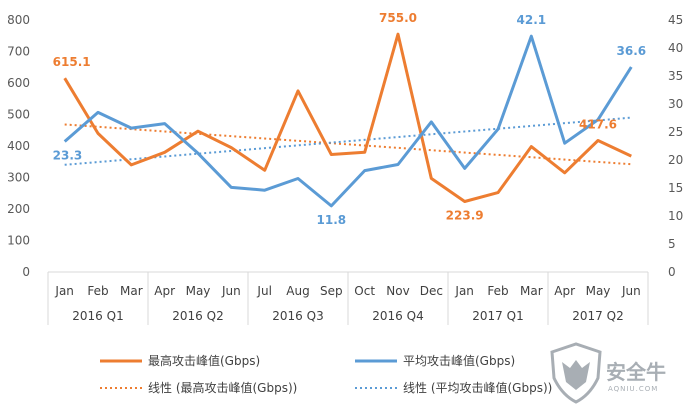  Describe the element at coordinates (675, 132) in the screenshot. I see `y-right-tick-label: 25` at that location.